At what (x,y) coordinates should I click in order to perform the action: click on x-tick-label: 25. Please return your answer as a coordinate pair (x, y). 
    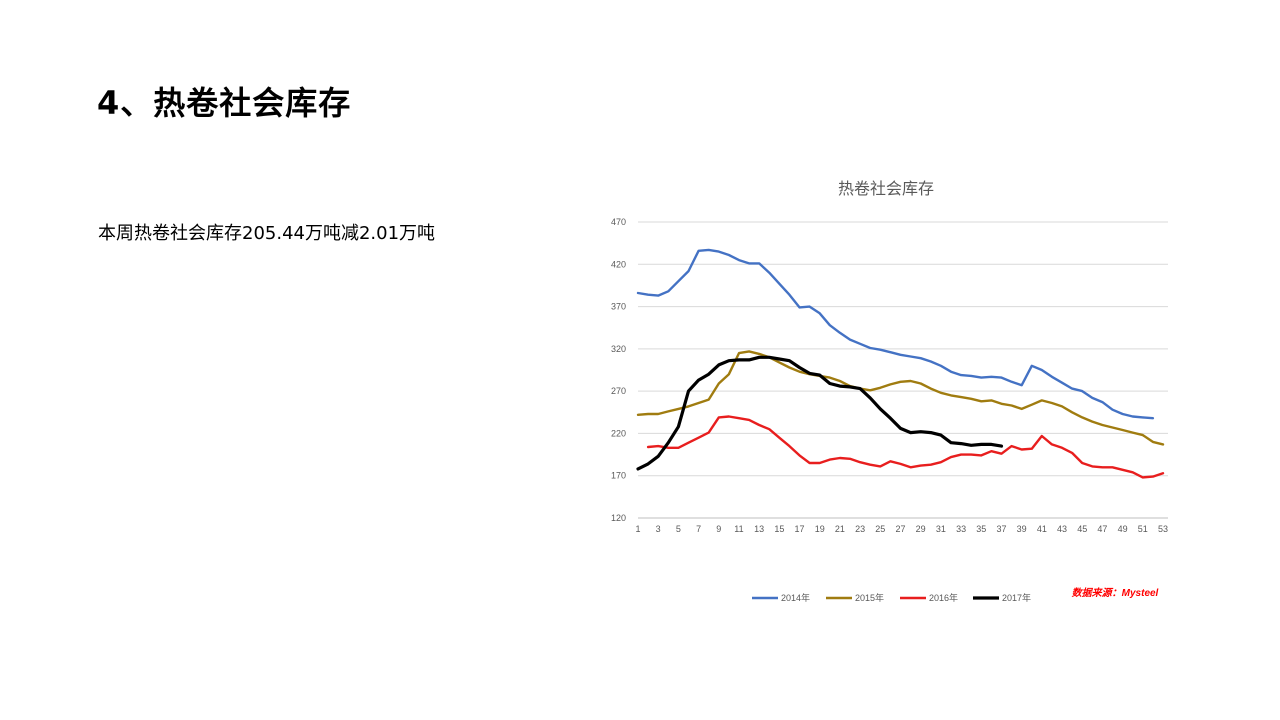
    Looking at the image, I should click on (880, 529).